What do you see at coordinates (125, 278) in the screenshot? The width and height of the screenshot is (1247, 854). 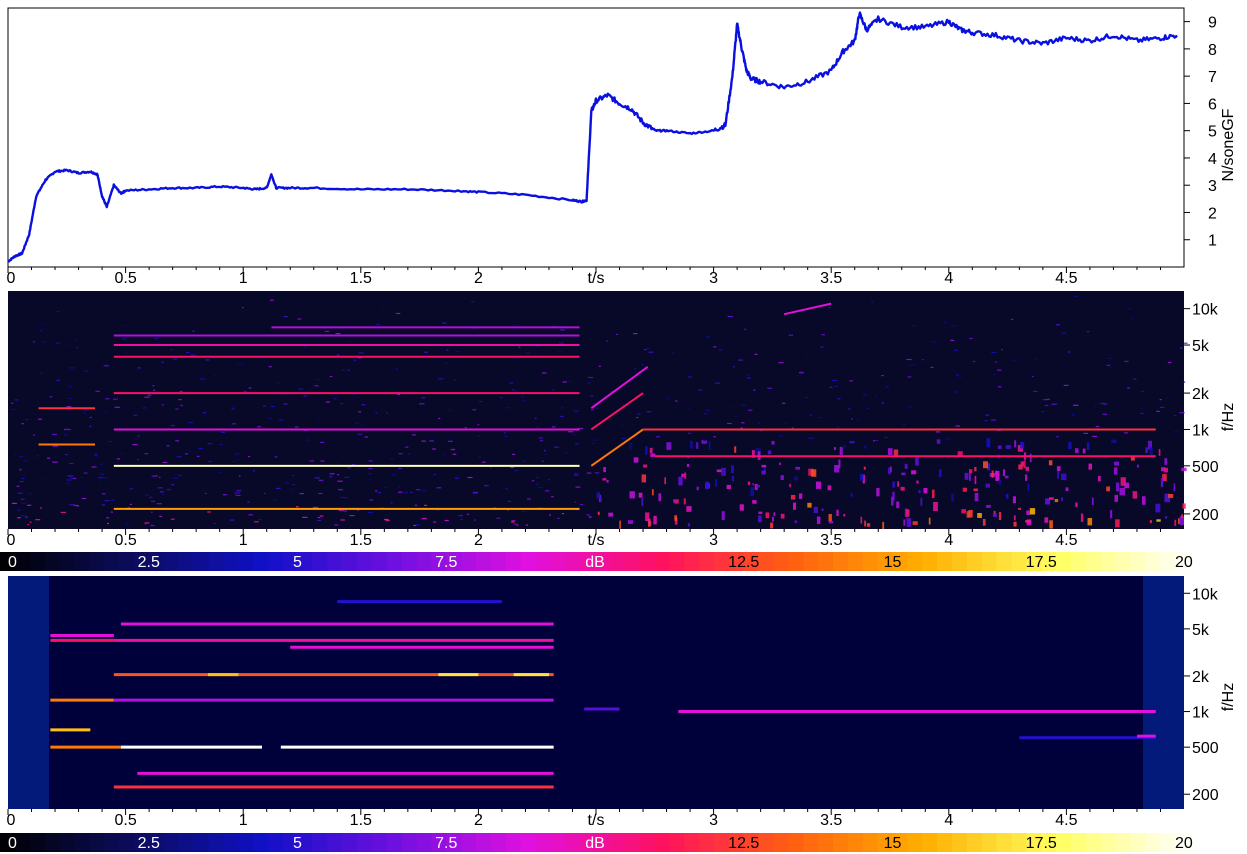 I see `x-tick-label: 0.5` at bounding box center [125, 278].